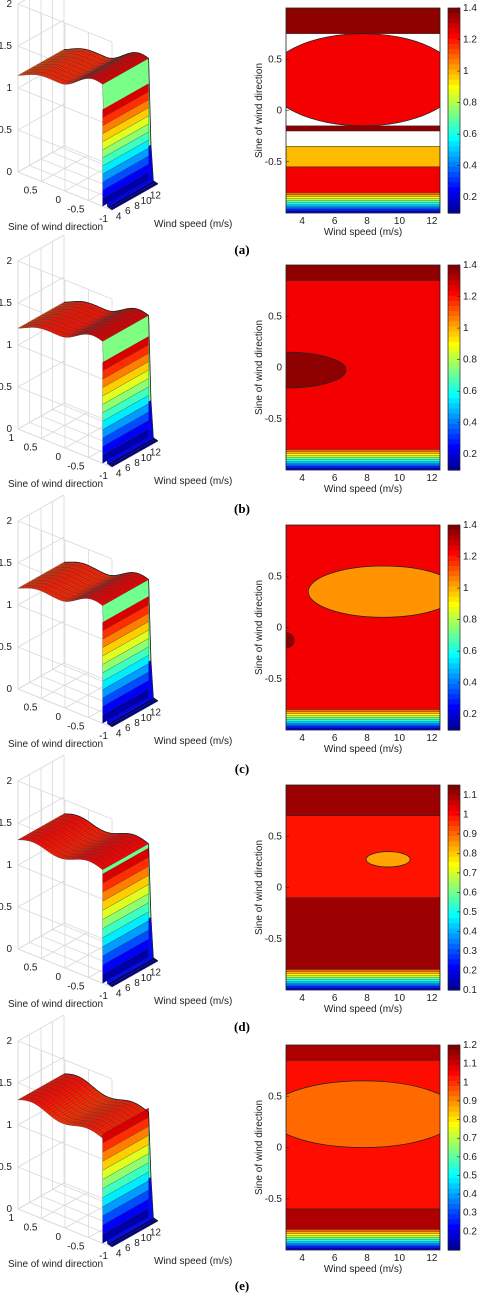  What do you see at coordinates (9, 781) in the screenshot?
I see `z-tick-label: 2` at bounding box center [9, 781].